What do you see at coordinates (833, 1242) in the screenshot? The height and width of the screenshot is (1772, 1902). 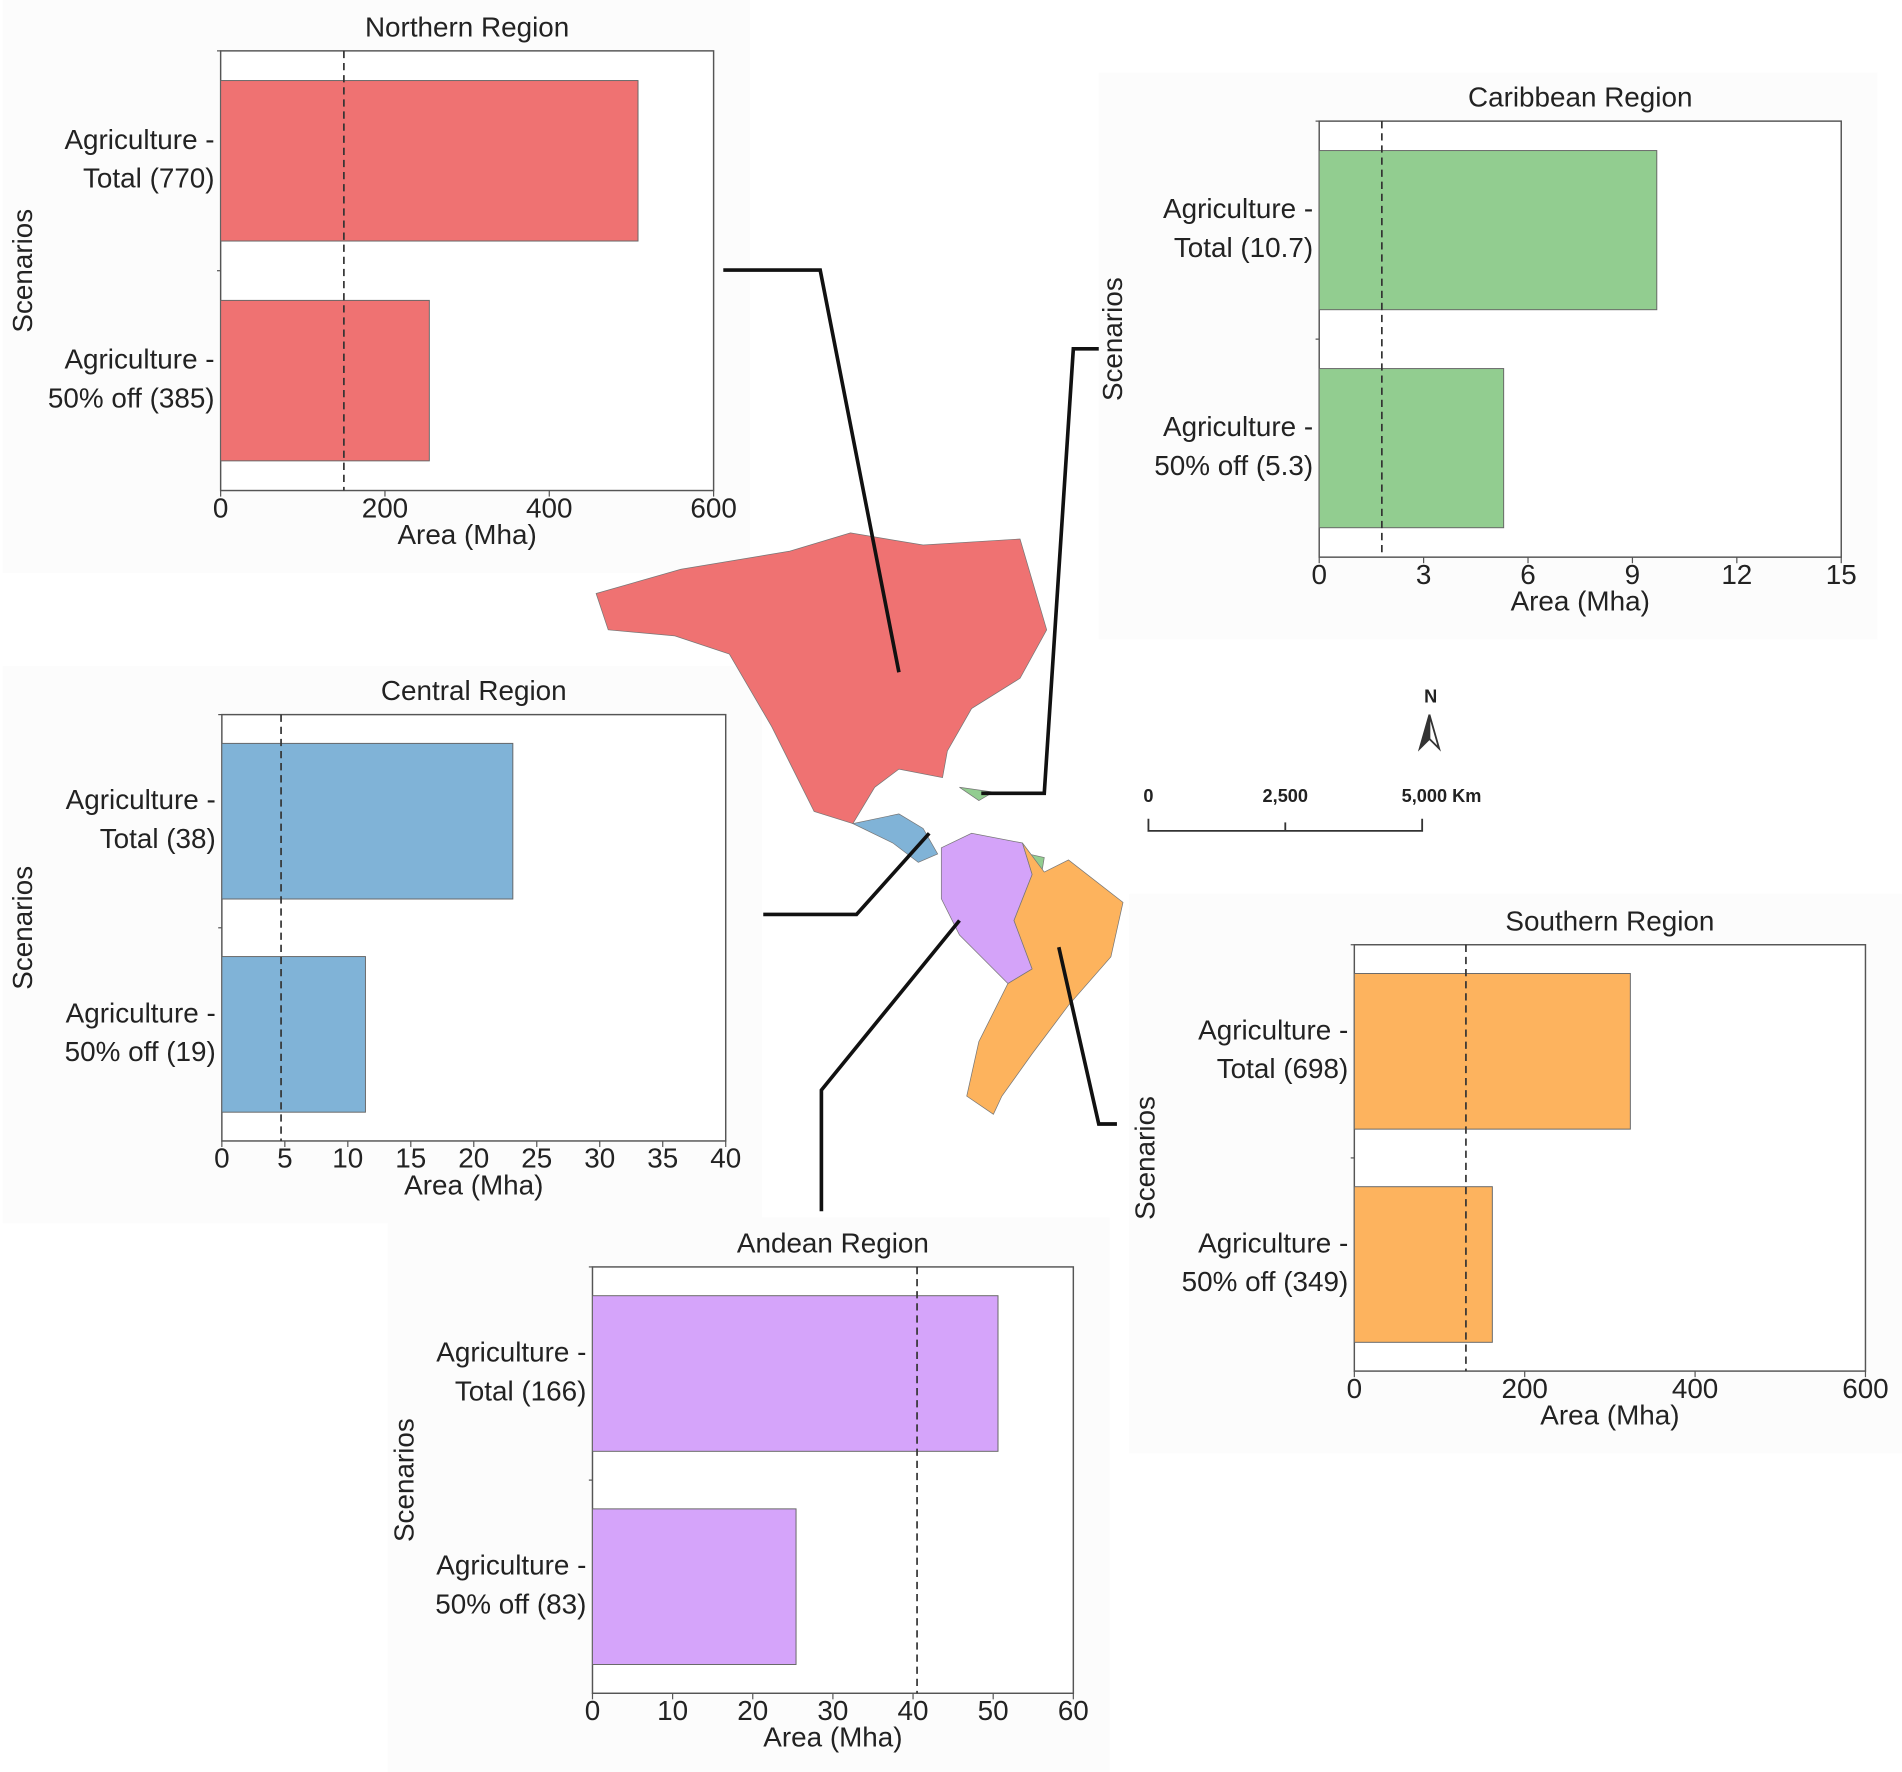 I see `chart-title: Andean Region` at bounding box center [833, 1242].